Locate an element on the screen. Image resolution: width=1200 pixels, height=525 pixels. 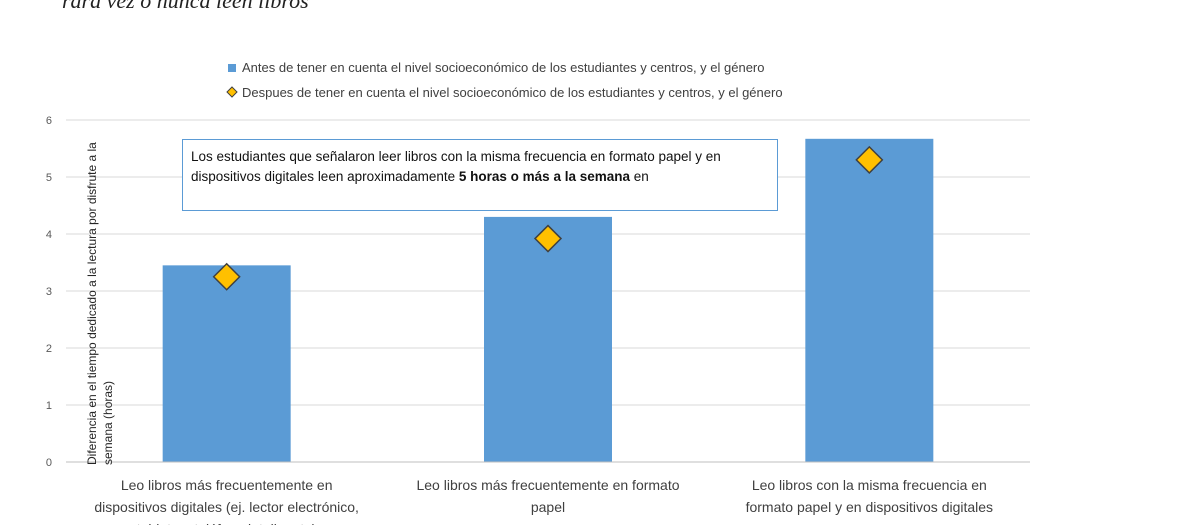
y-tick-label: 6 is located at coordinates (49, 121).